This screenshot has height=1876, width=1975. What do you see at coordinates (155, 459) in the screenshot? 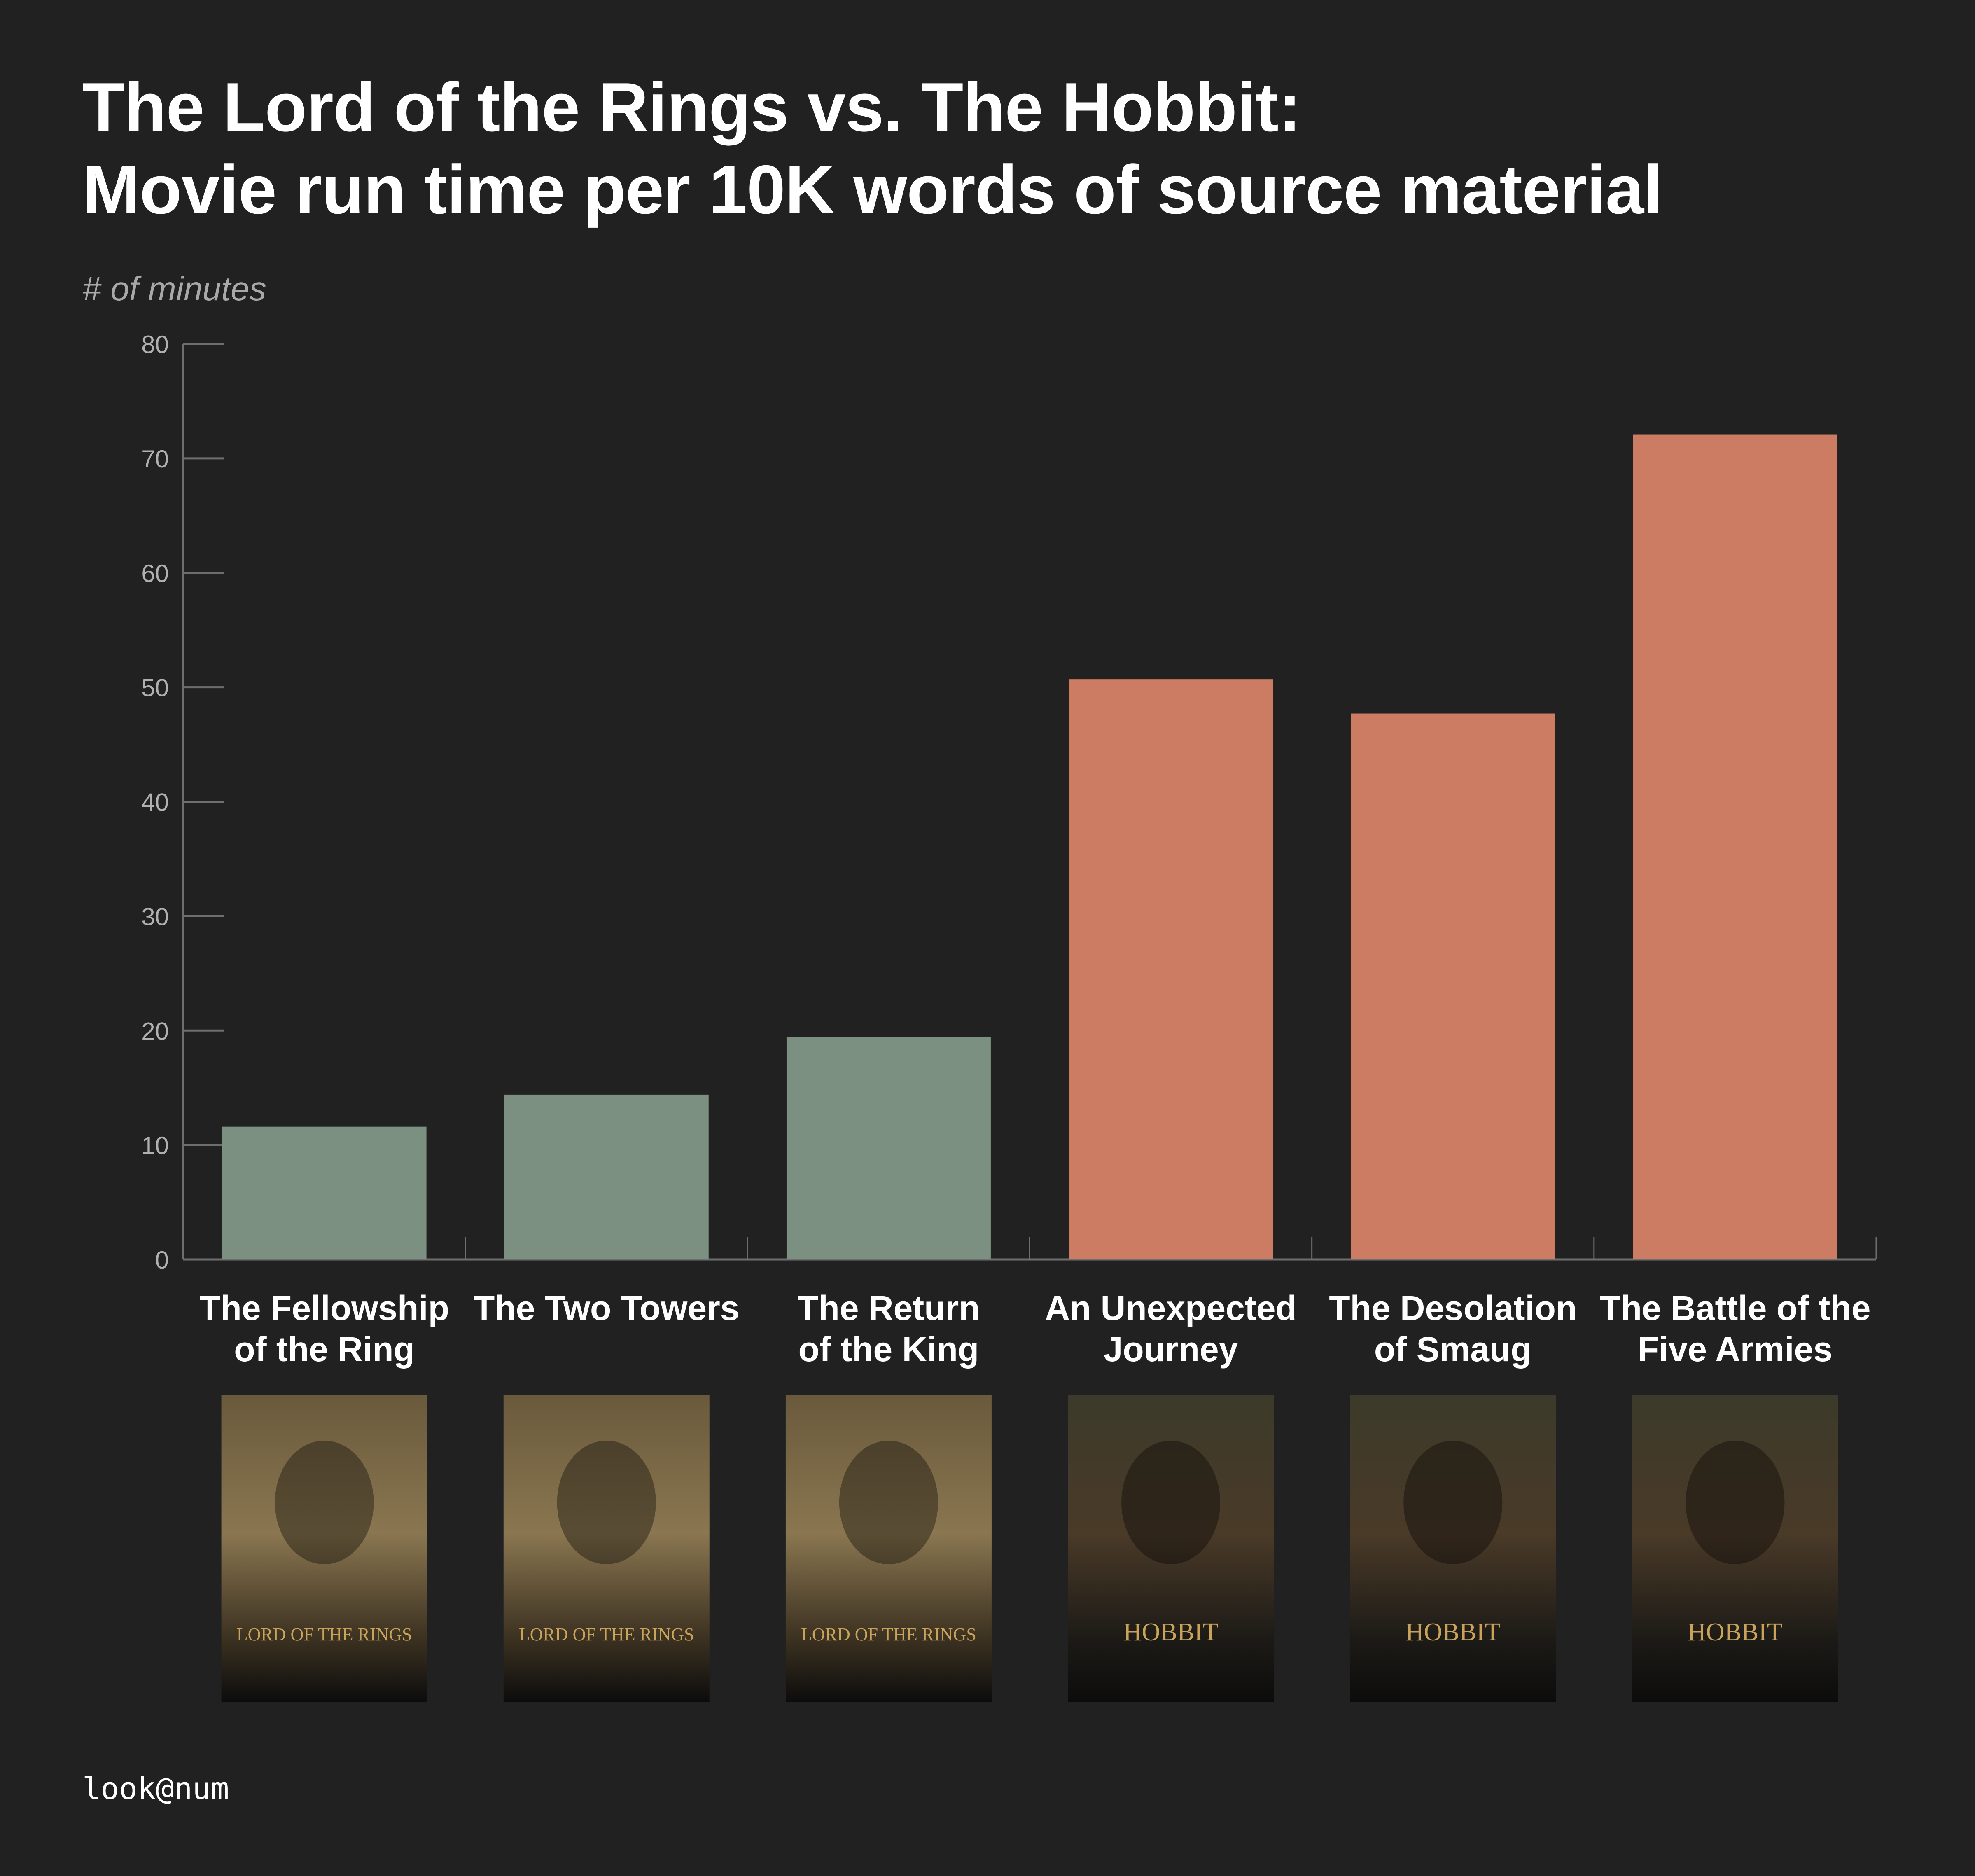
I see `y-tick-label: 70` at bounding box center [155, 459].